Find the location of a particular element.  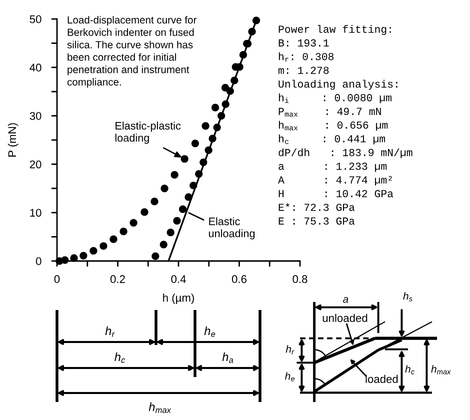

annotation: Power law fitting: is located at coordinates (334, 30).